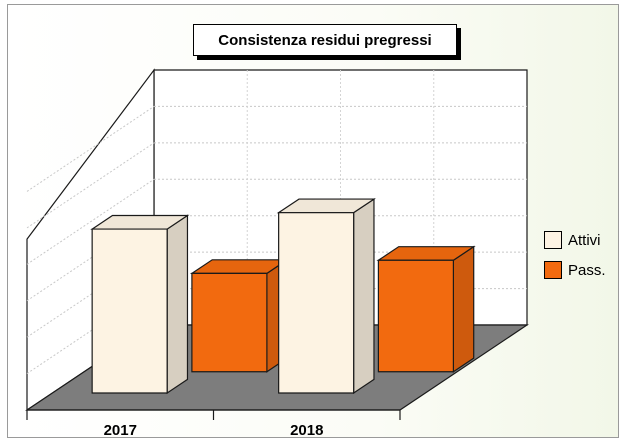 Image resolution: width=624 pixels, height=442 pixels. Describe the element at coordinates (553, 240) in the screenshot. I see `legend-swatch-attivi` at that location.